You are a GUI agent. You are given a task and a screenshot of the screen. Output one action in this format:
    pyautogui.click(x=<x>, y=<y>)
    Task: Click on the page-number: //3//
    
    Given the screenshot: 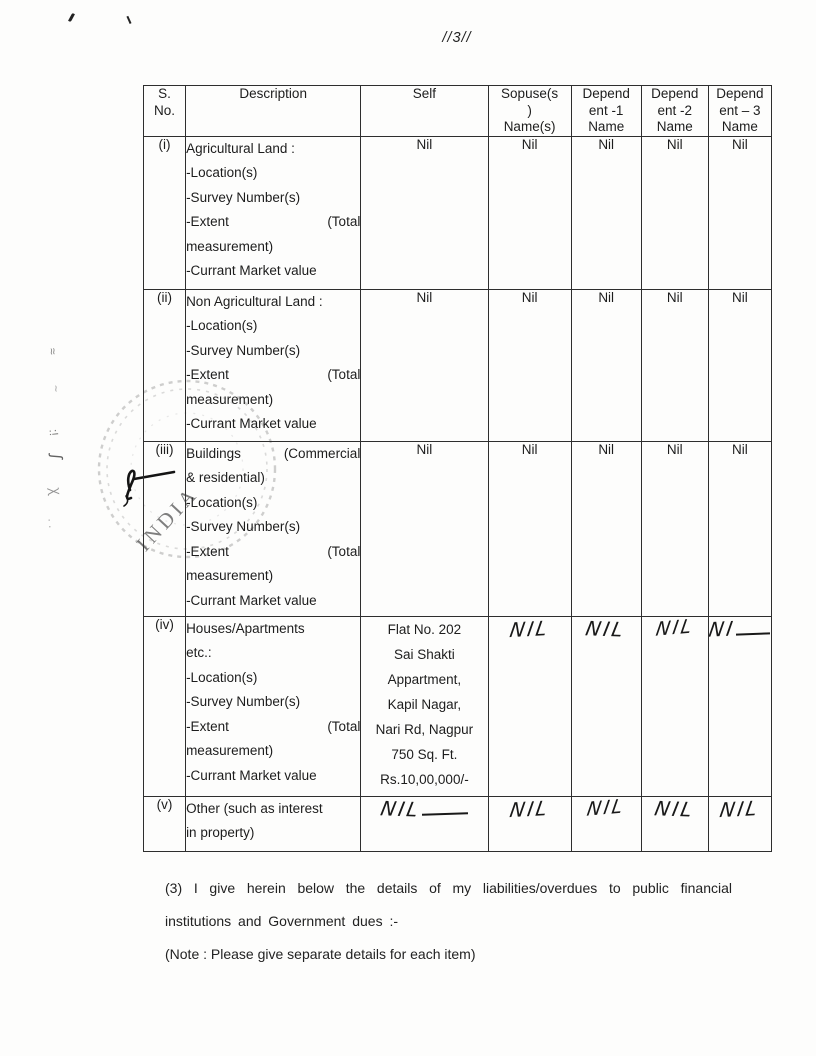 What is the action you would take?
    pyautogui.click(x=457, y=38)
    